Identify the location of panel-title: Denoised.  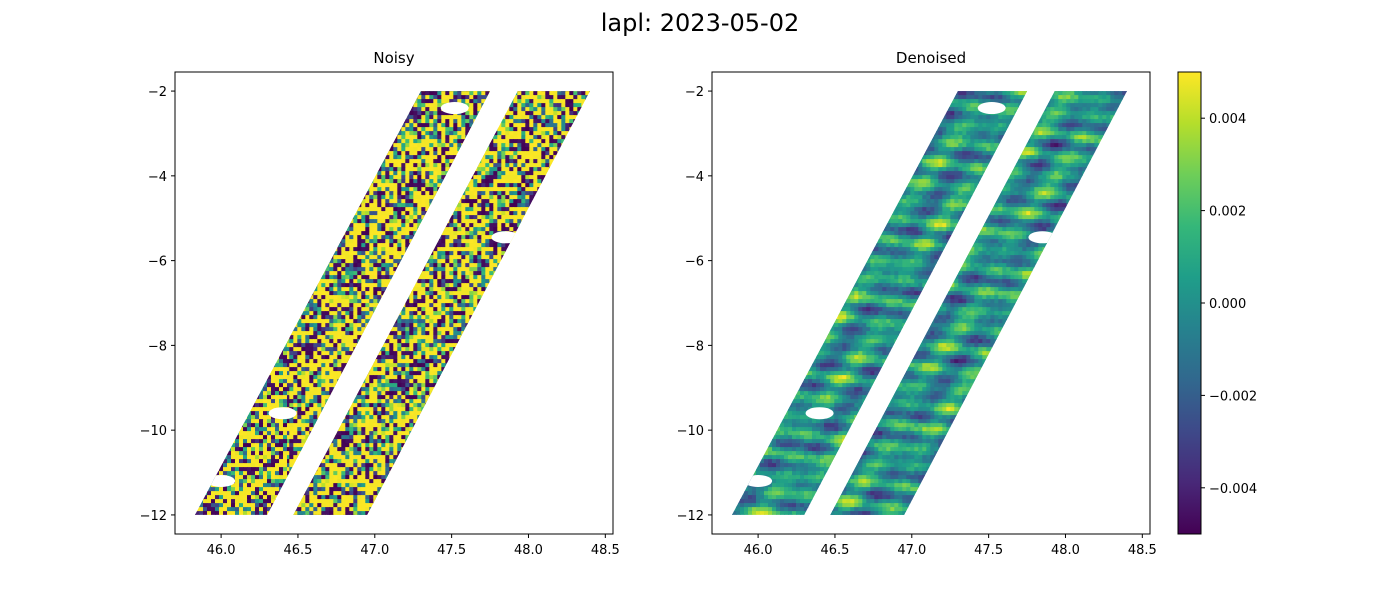
(931, 58).